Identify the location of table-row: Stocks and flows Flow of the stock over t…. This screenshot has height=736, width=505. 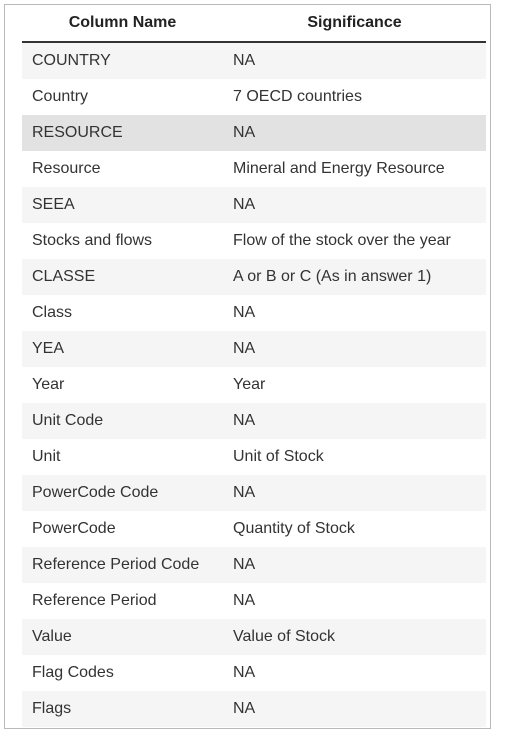
(254, 241).